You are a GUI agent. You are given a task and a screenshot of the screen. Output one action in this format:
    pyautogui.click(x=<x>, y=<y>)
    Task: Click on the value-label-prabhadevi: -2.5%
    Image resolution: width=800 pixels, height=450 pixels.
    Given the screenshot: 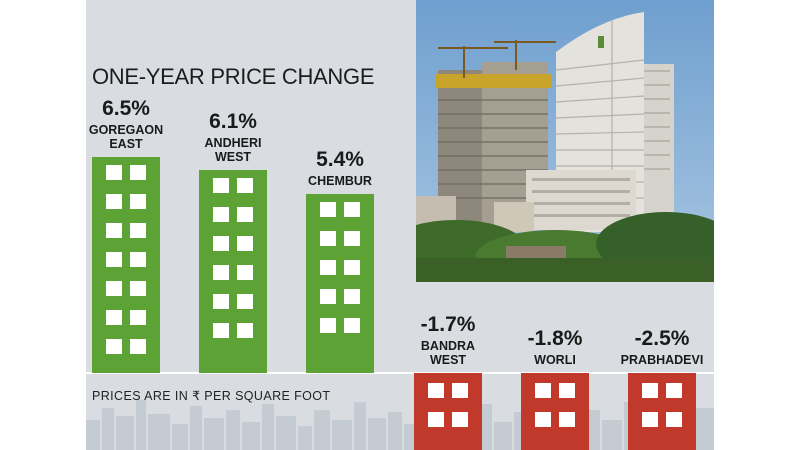 What is the action you would take?
    pyautogui.click(x=662, y=338)
    